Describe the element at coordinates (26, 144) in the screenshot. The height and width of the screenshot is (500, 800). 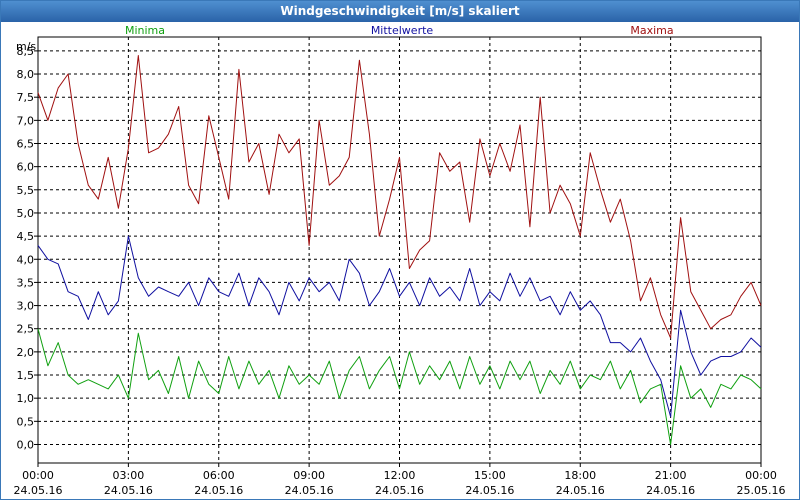
I see `y-tick-label: 6,5` at that location.